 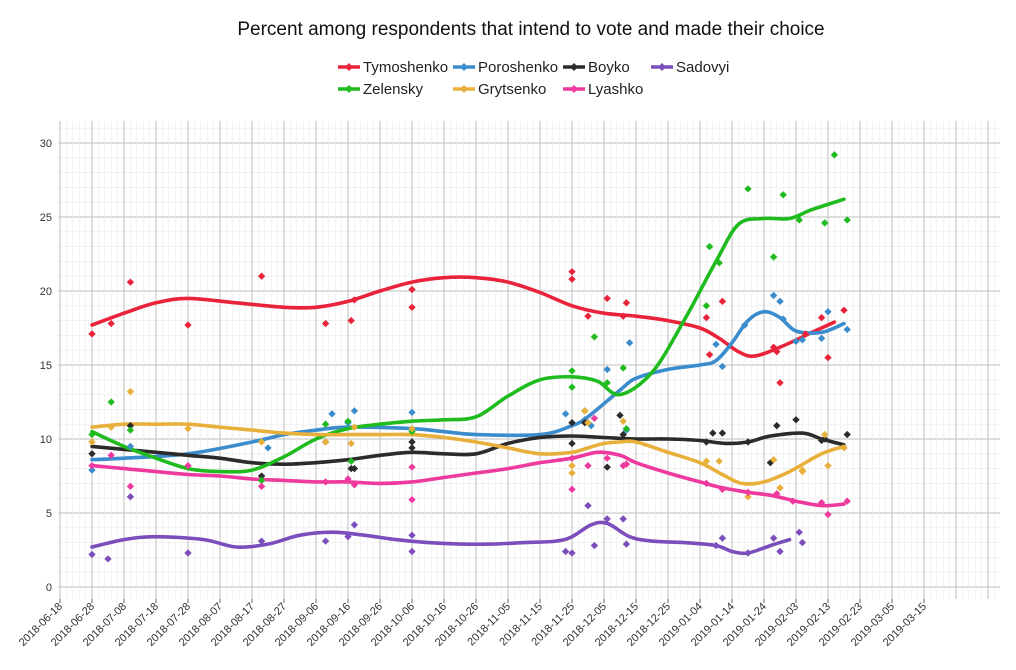 I want to click on line-grytsenko, so click(x=468, y=454).